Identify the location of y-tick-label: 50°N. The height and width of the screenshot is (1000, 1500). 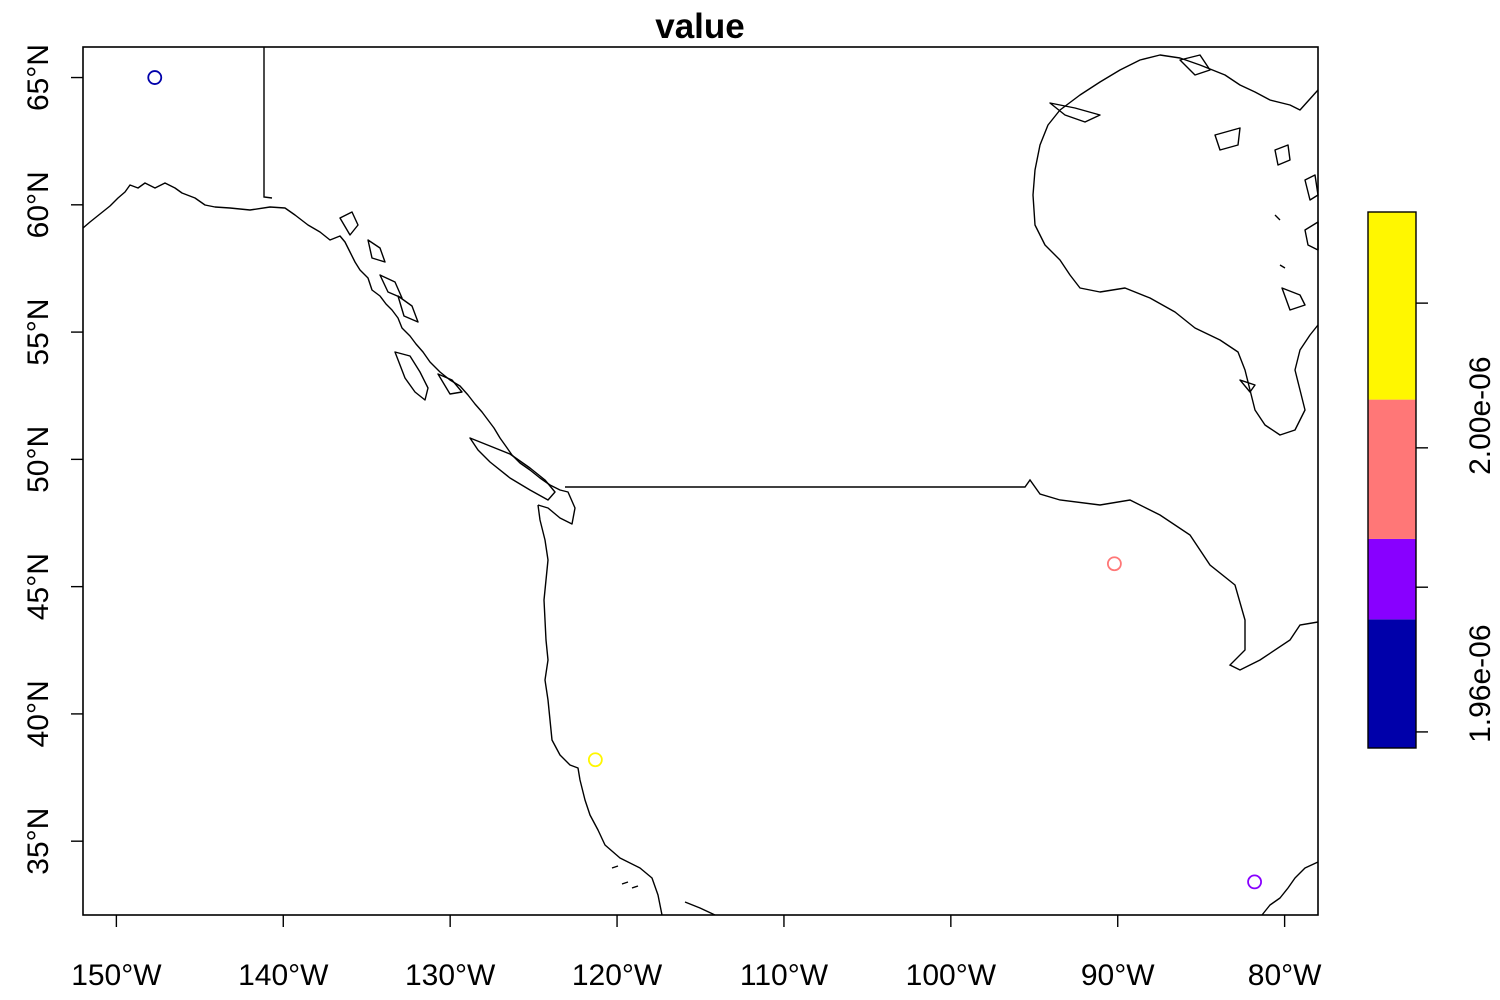
(38, 459).